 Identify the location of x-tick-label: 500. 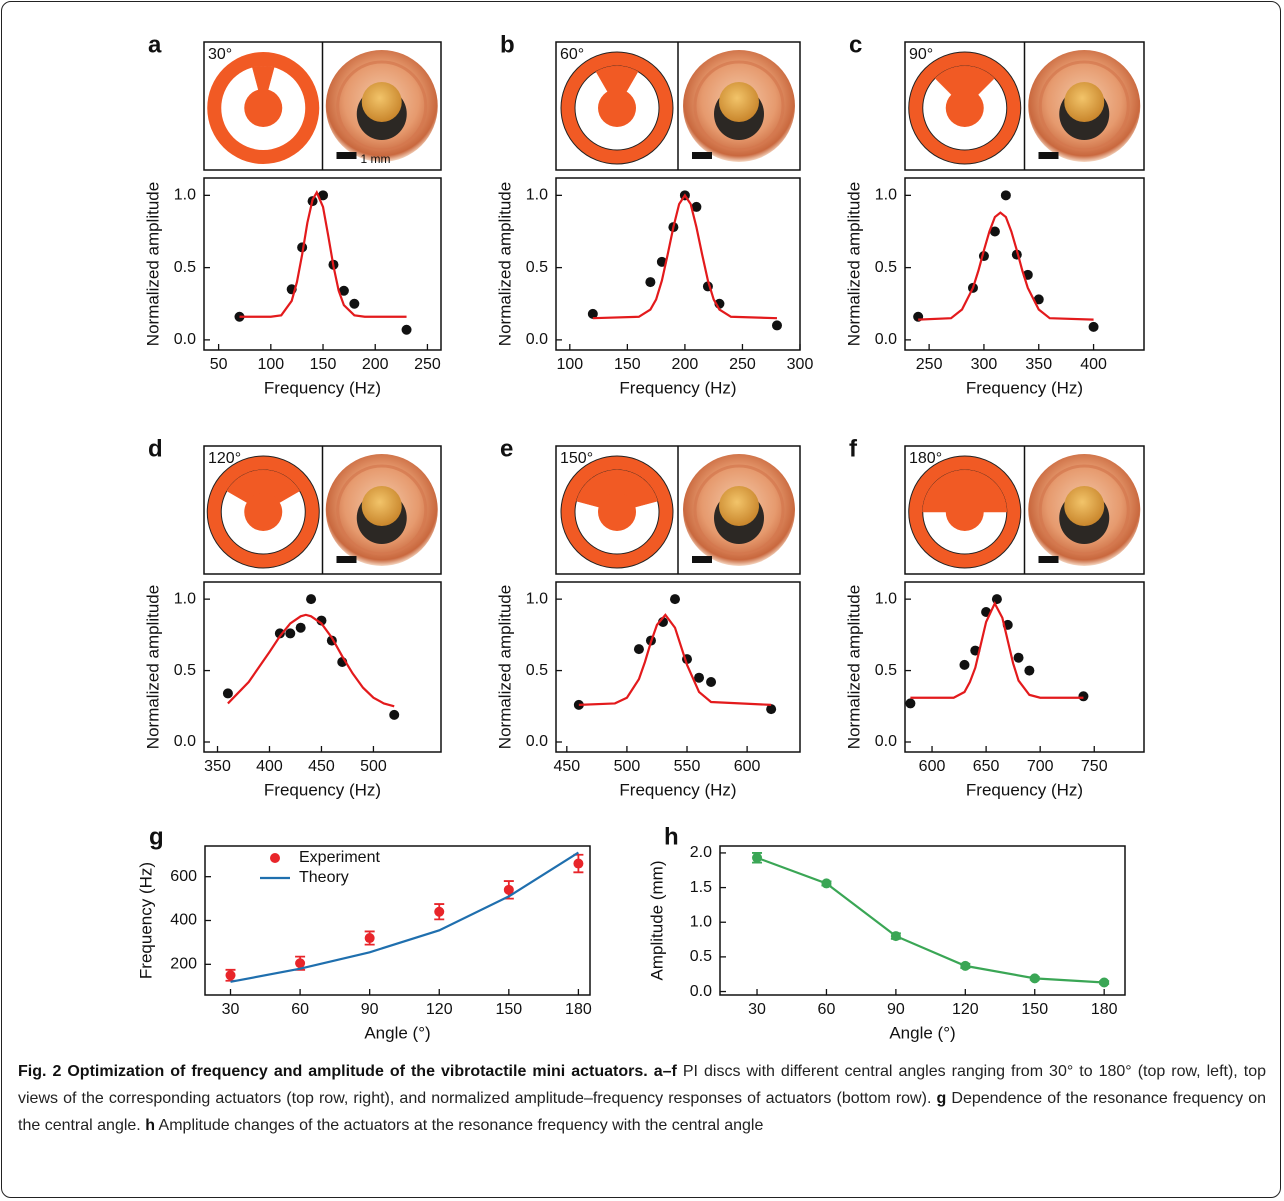
(627, 766).